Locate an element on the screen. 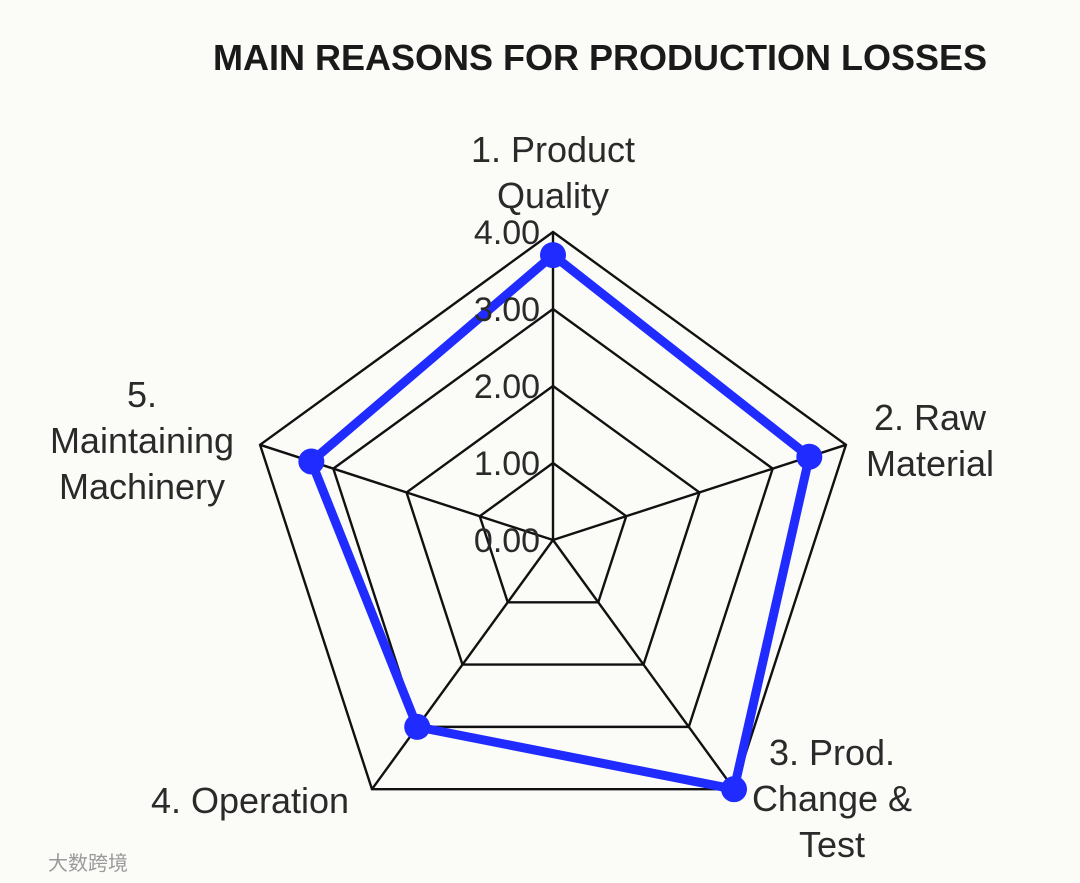  tick-label: 2.00 is located at coordinates (507, 387).